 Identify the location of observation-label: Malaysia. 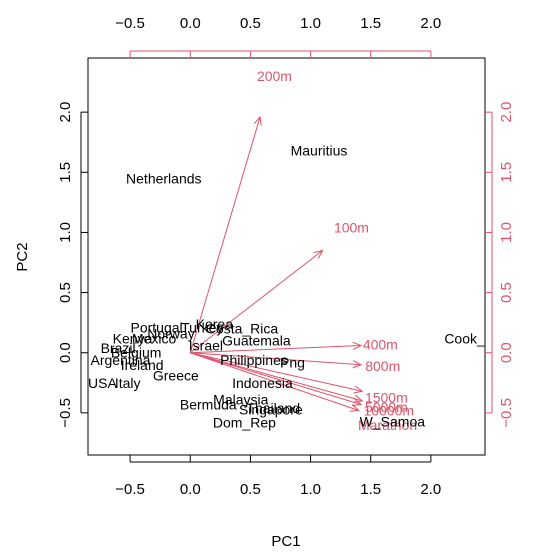
(240, 400).